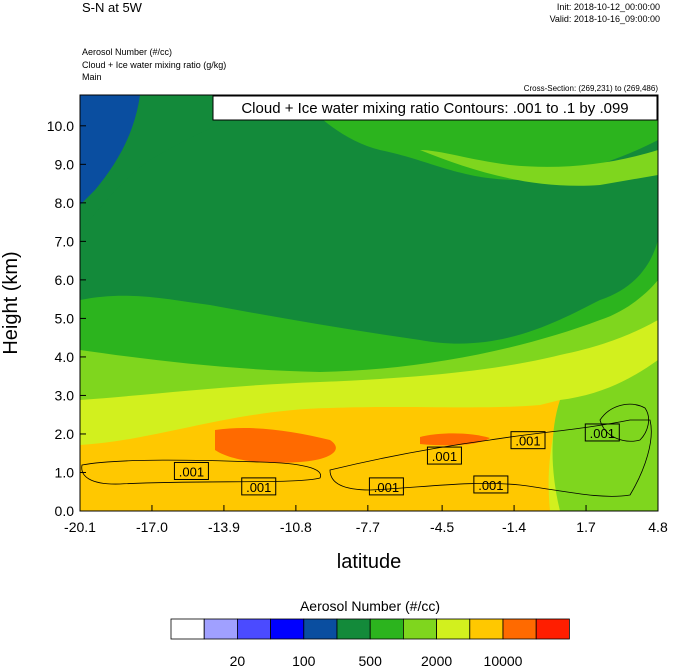  I want to click on colorbar-label: 10000, so click(503, 660).